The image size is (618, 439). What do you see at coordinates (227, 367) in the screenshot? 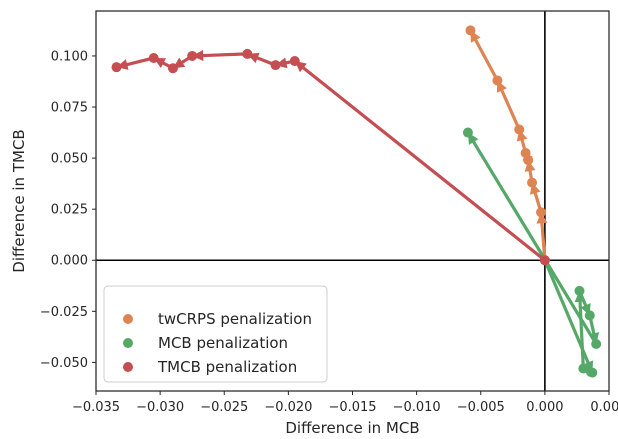
I see `legend-label-tmcb: TMCB penalization` at bounding box center [227, 367].